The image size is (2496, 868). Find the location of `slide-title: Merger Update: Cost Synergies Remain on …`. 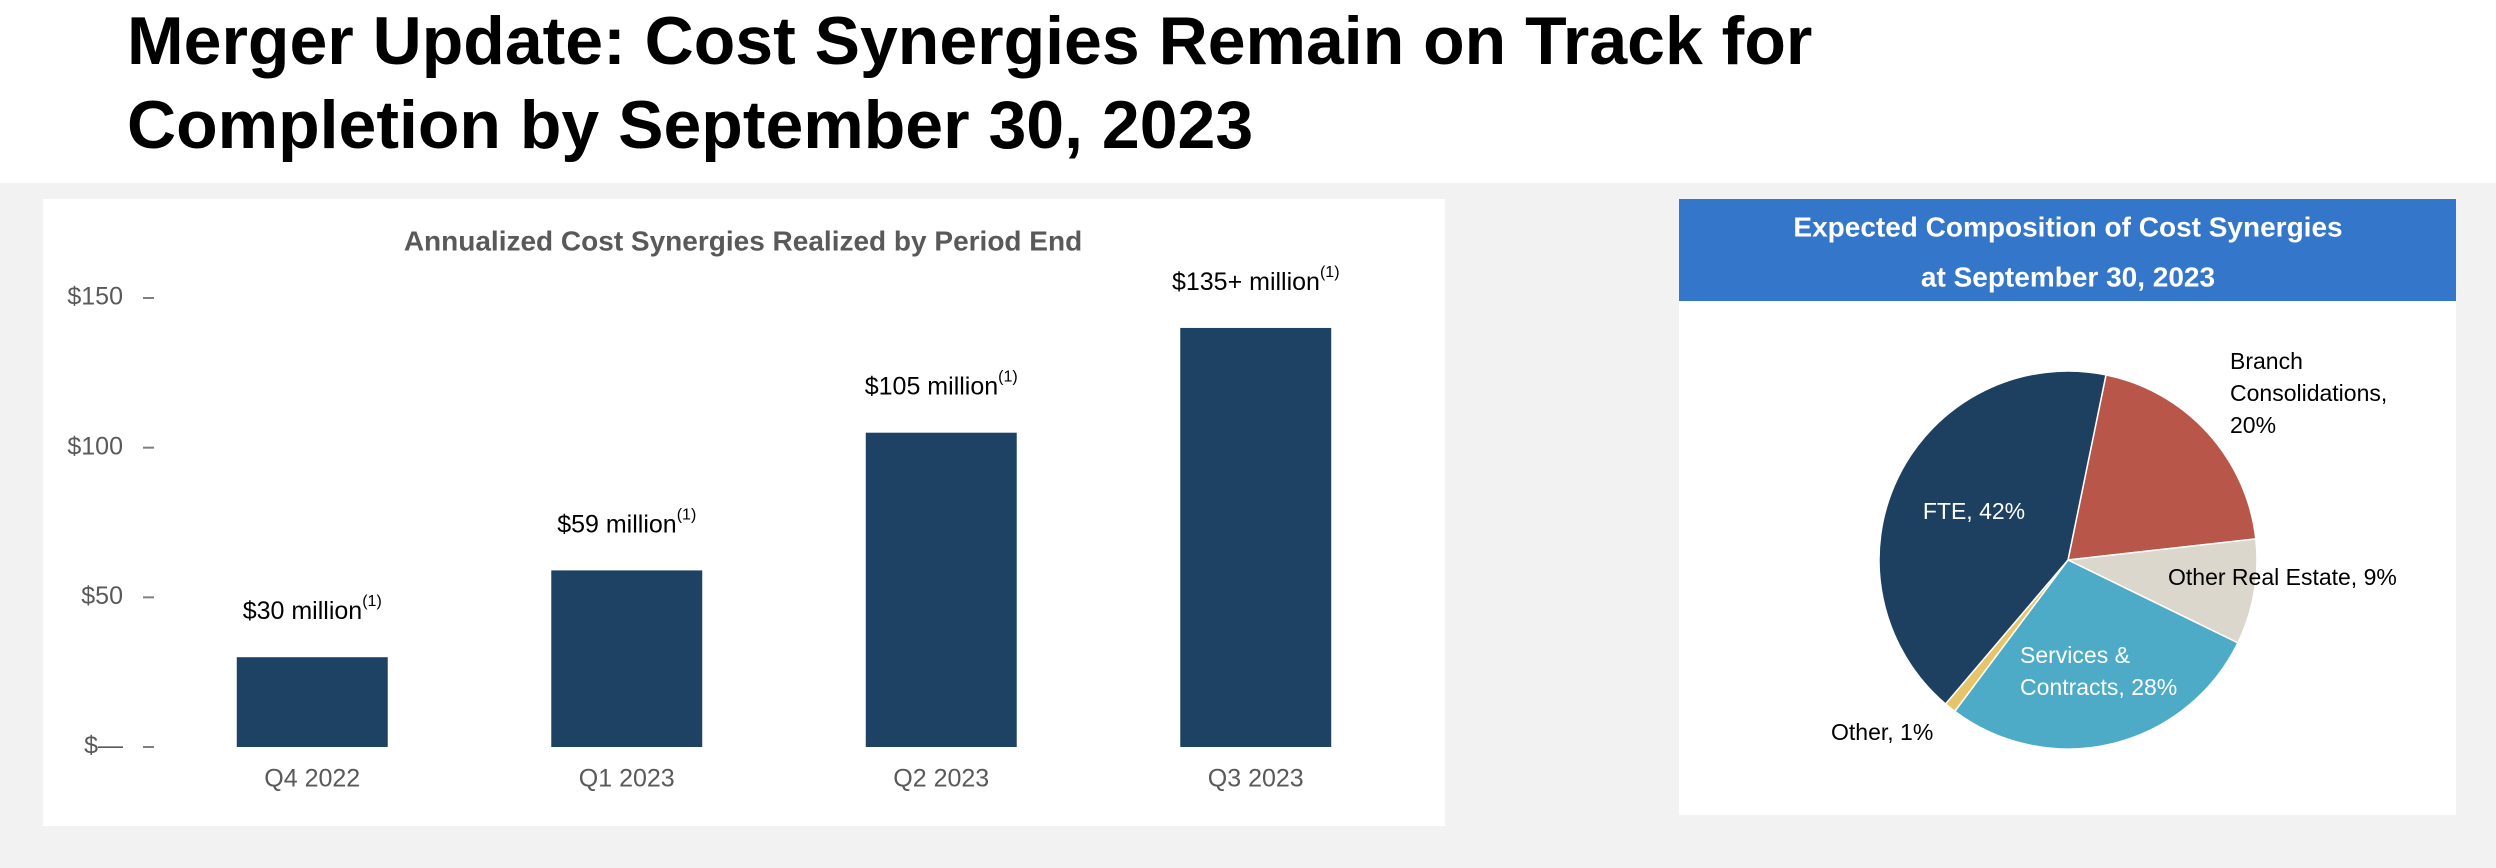

slide-title: Merger Update: Cost Synergies Remain on … is located at coordinates (969, 41).